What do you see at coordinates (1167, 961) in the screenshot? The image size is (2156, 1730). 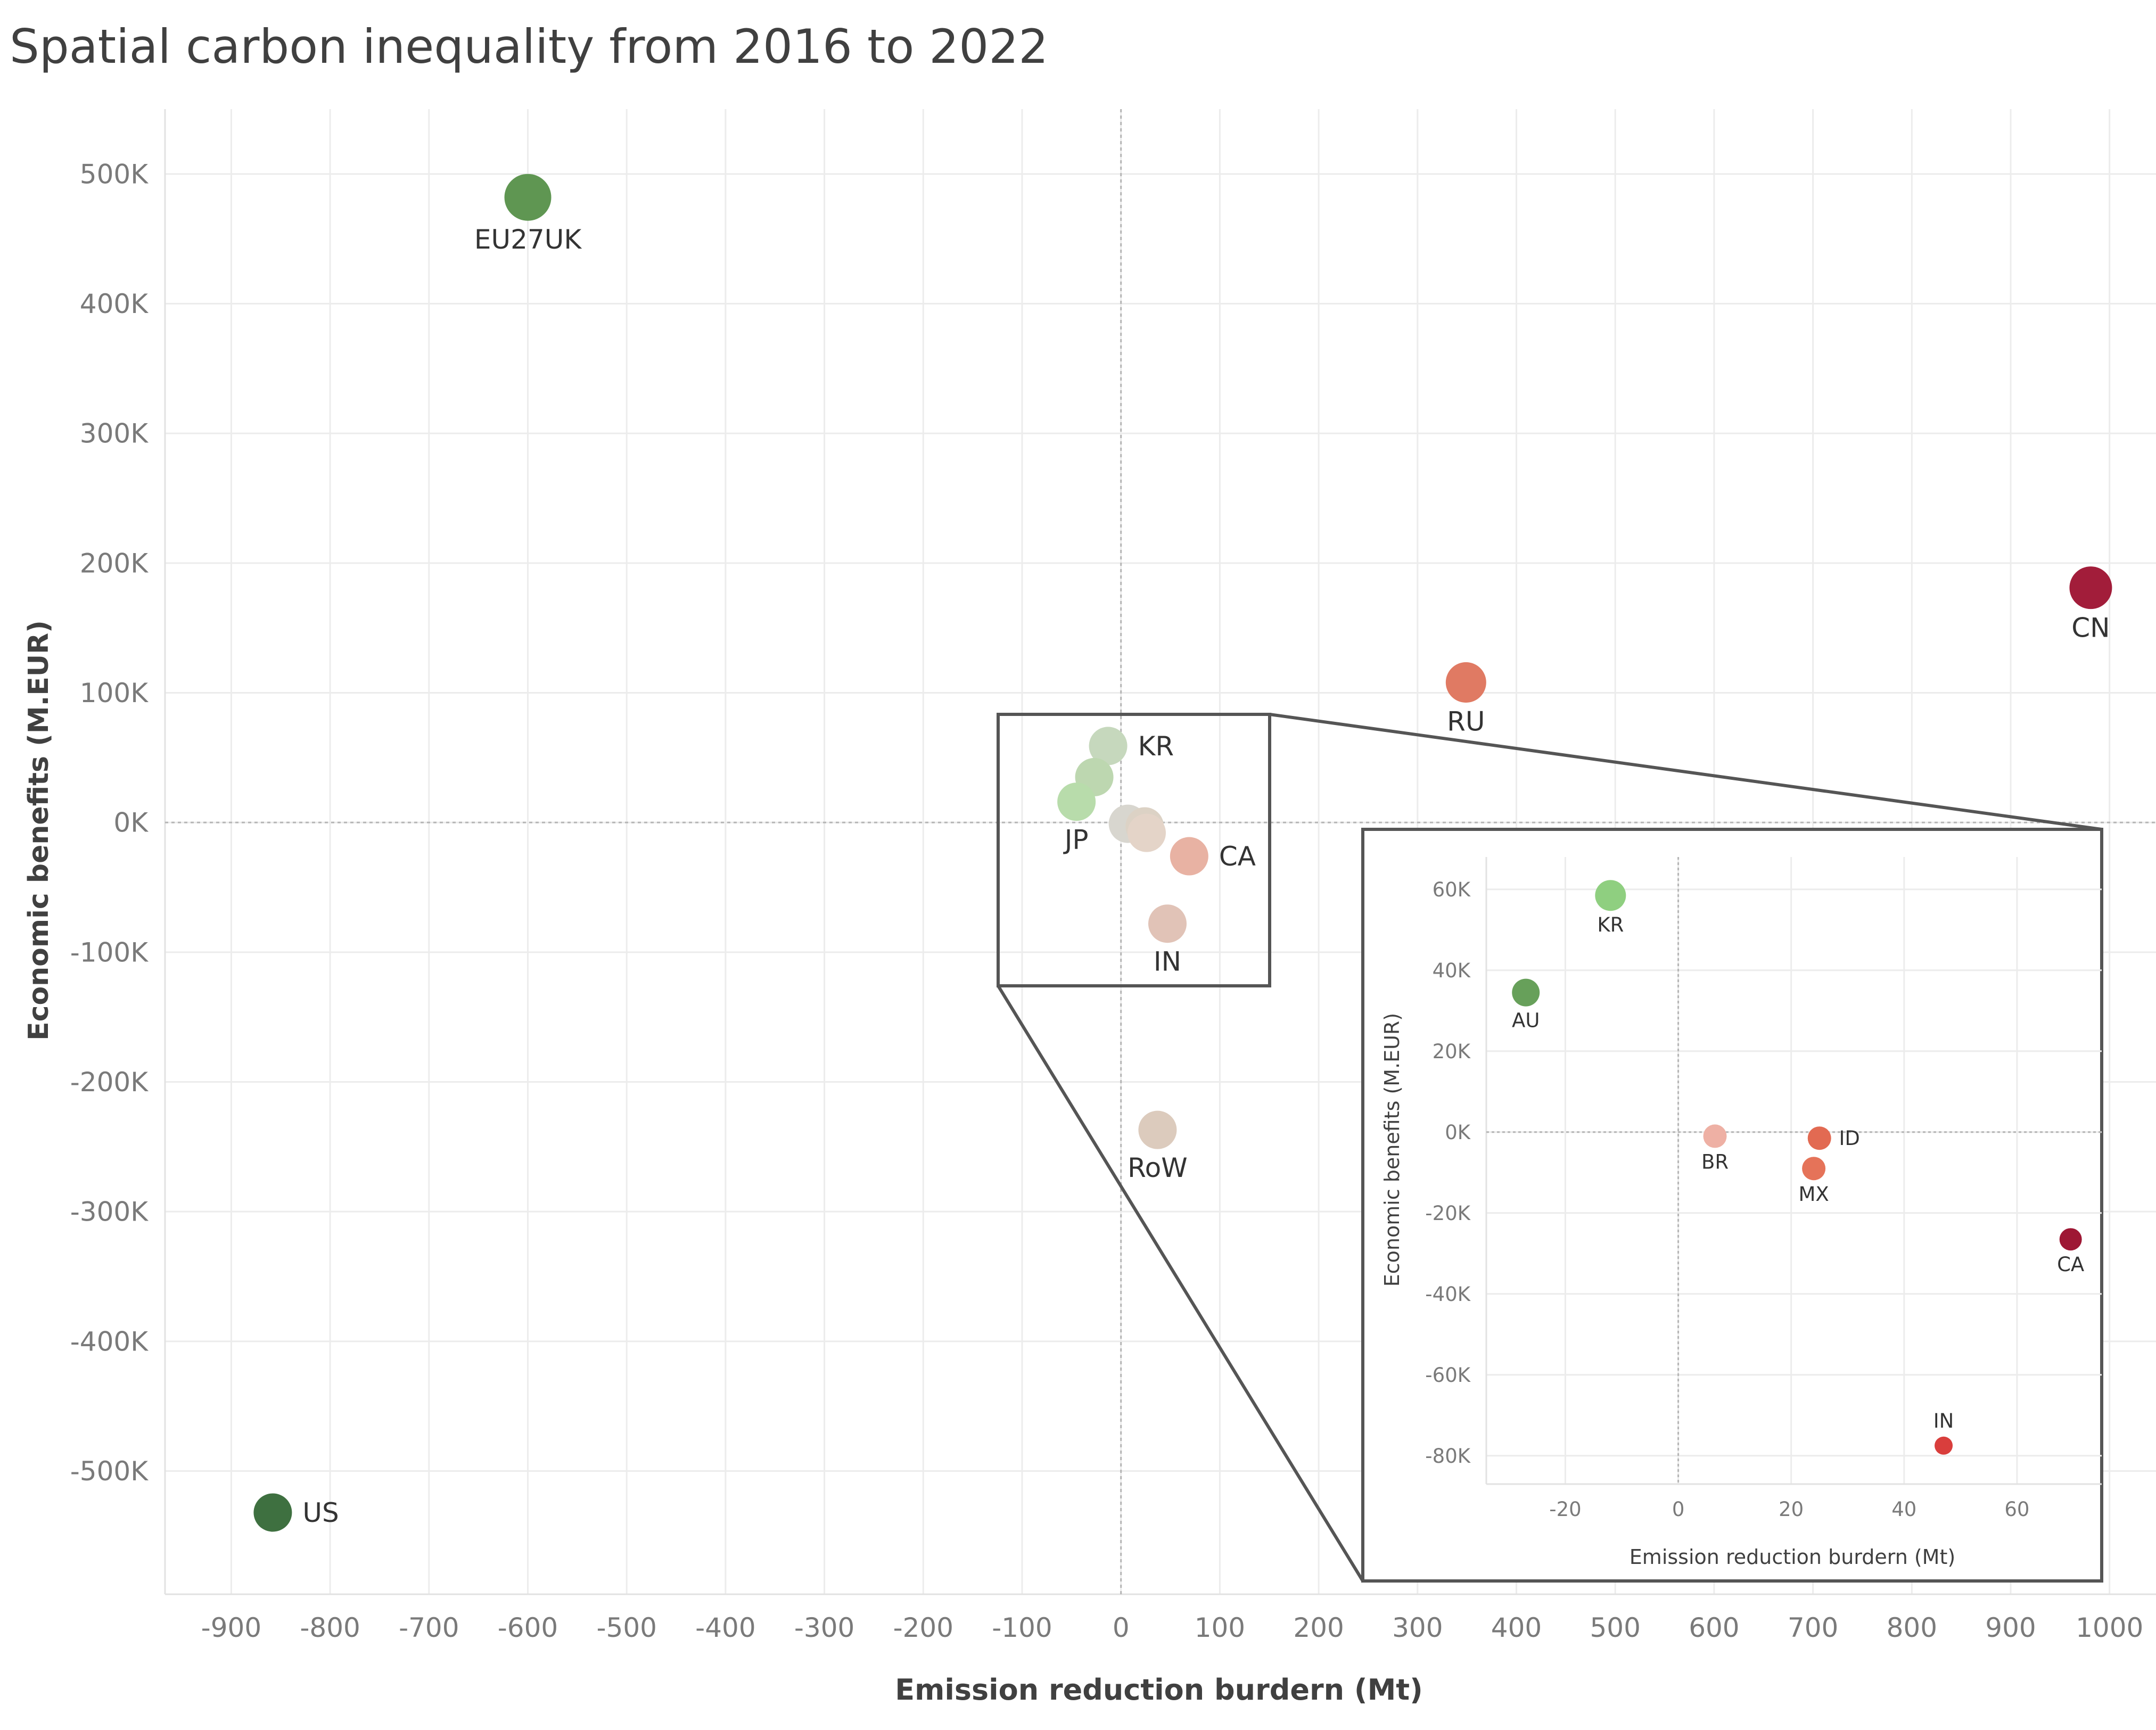 I see `main-point-label: IN` at bounding box center [1167, 961].